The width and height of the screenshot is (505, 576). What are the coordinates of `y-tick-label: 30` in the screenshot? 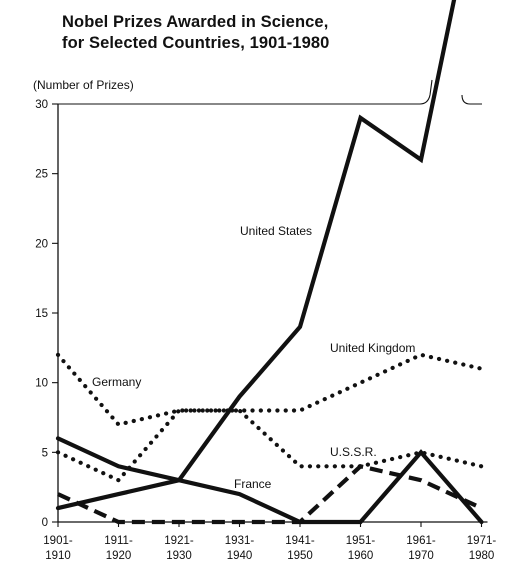 It's located at (41, 105).